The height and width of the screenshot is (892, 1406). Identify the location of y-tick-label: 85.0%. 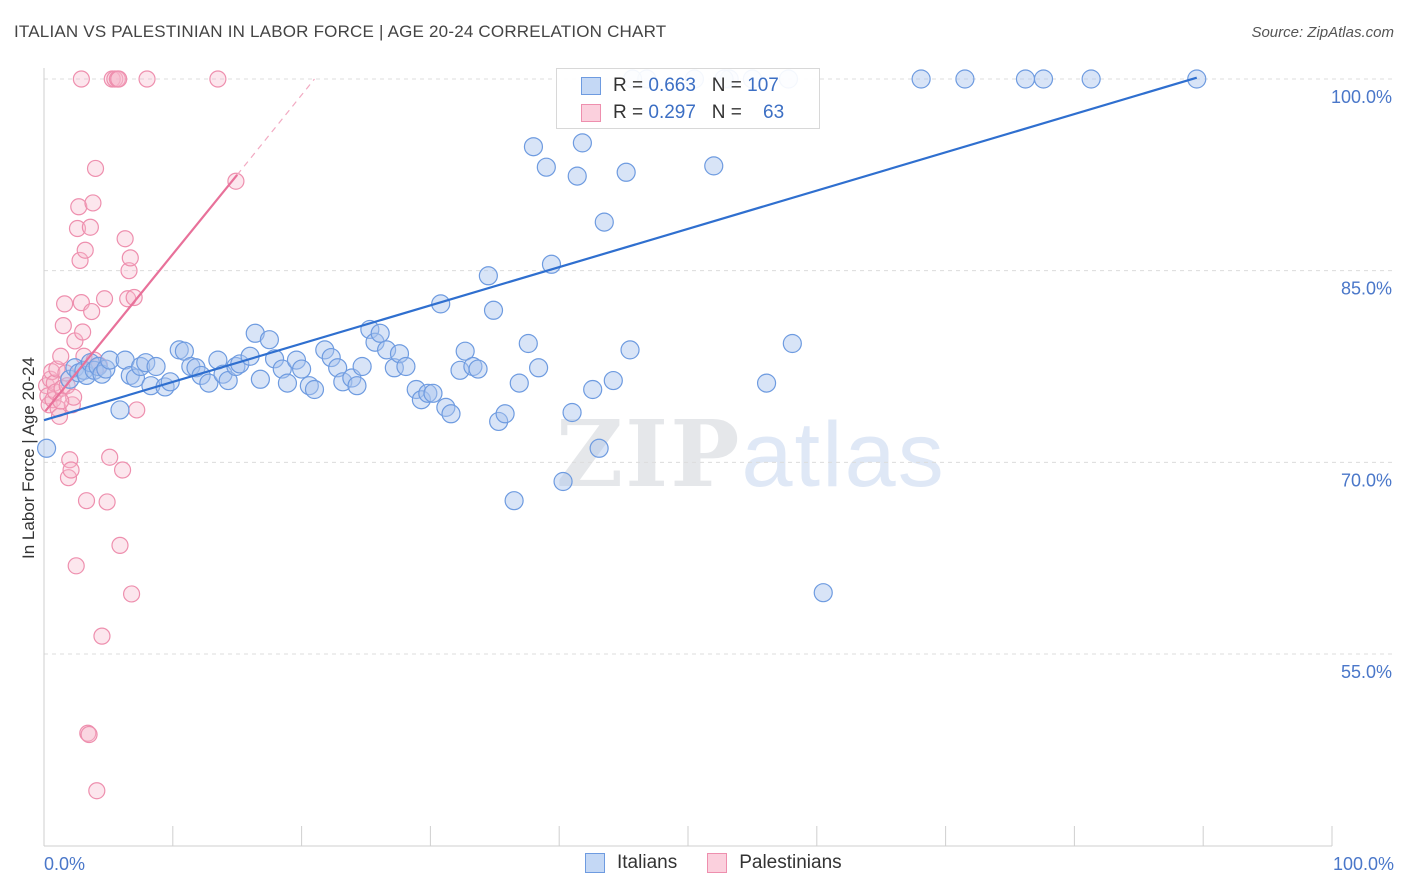
(1366, 289).